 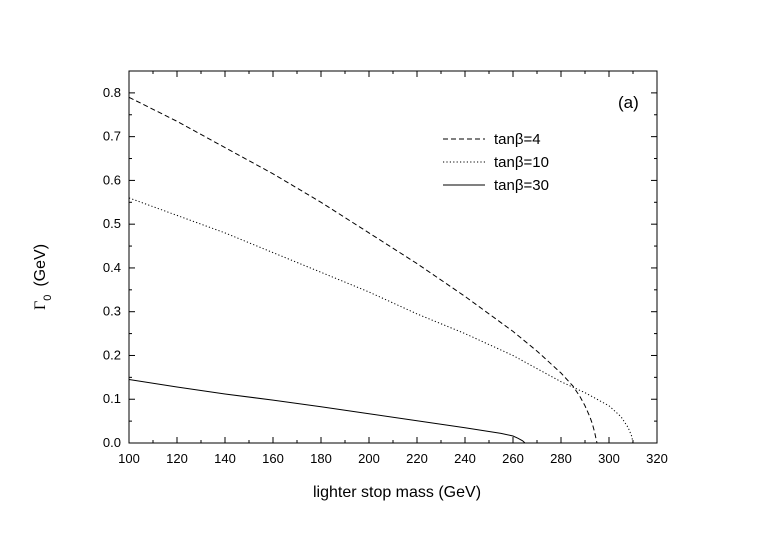 I want to click on y-tick-label: 0.7, so click(x=112, y=136).